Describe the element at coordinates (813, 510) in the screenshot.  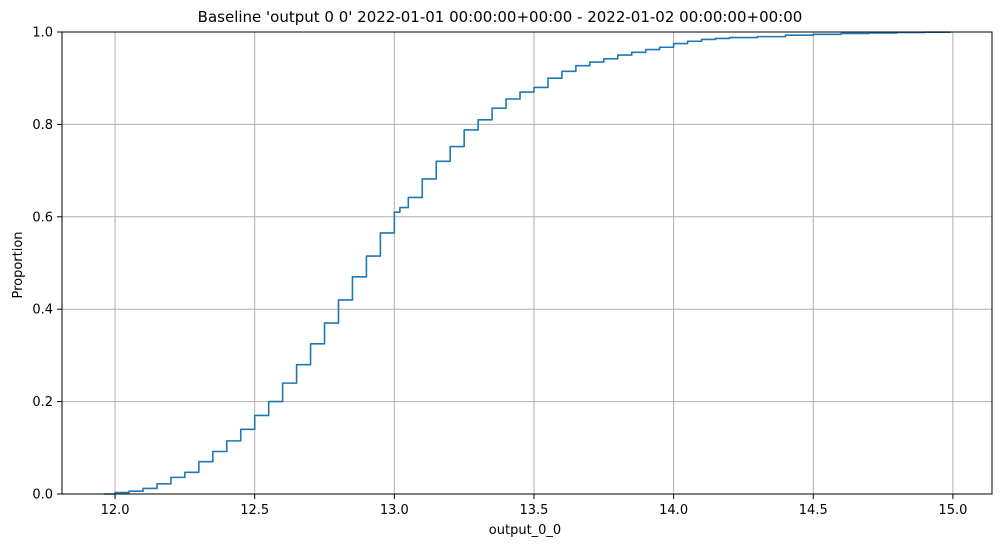
I see `x-tick-label: 14.5` at that location.